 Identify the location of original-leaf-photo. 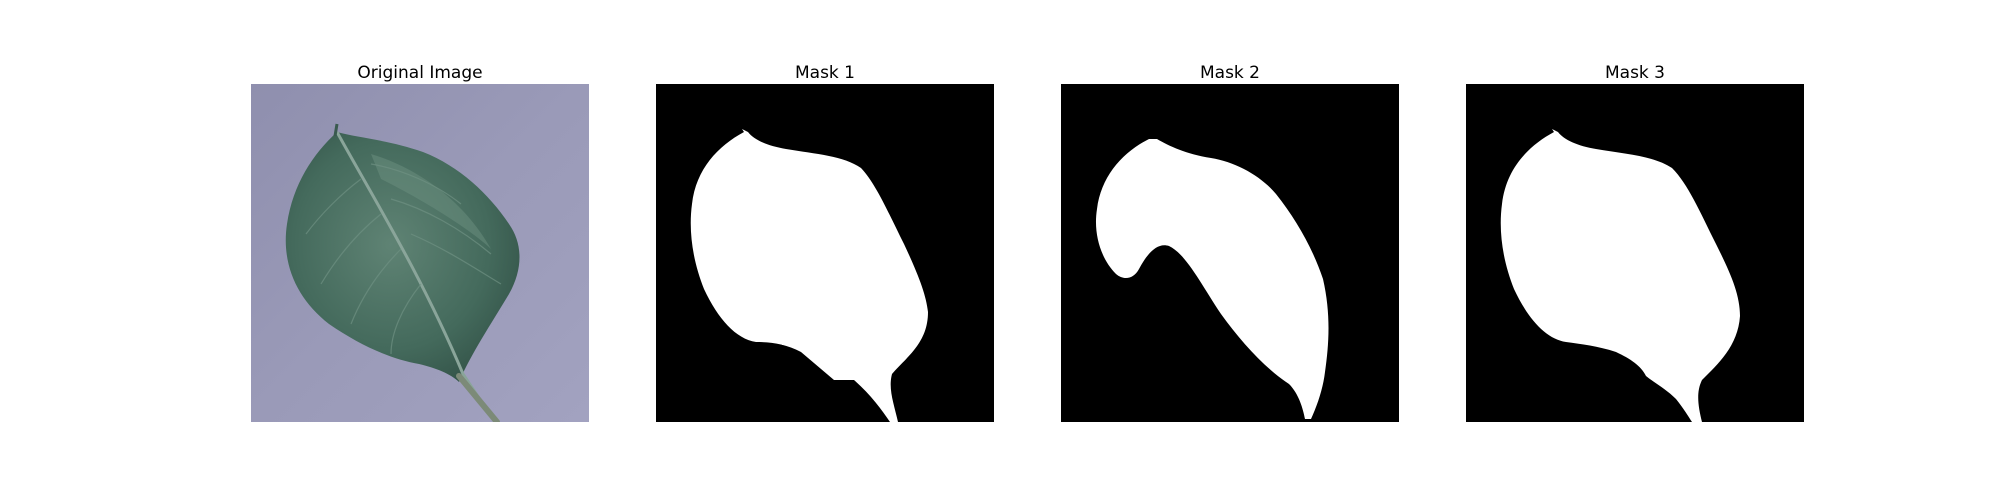
(420, 253).